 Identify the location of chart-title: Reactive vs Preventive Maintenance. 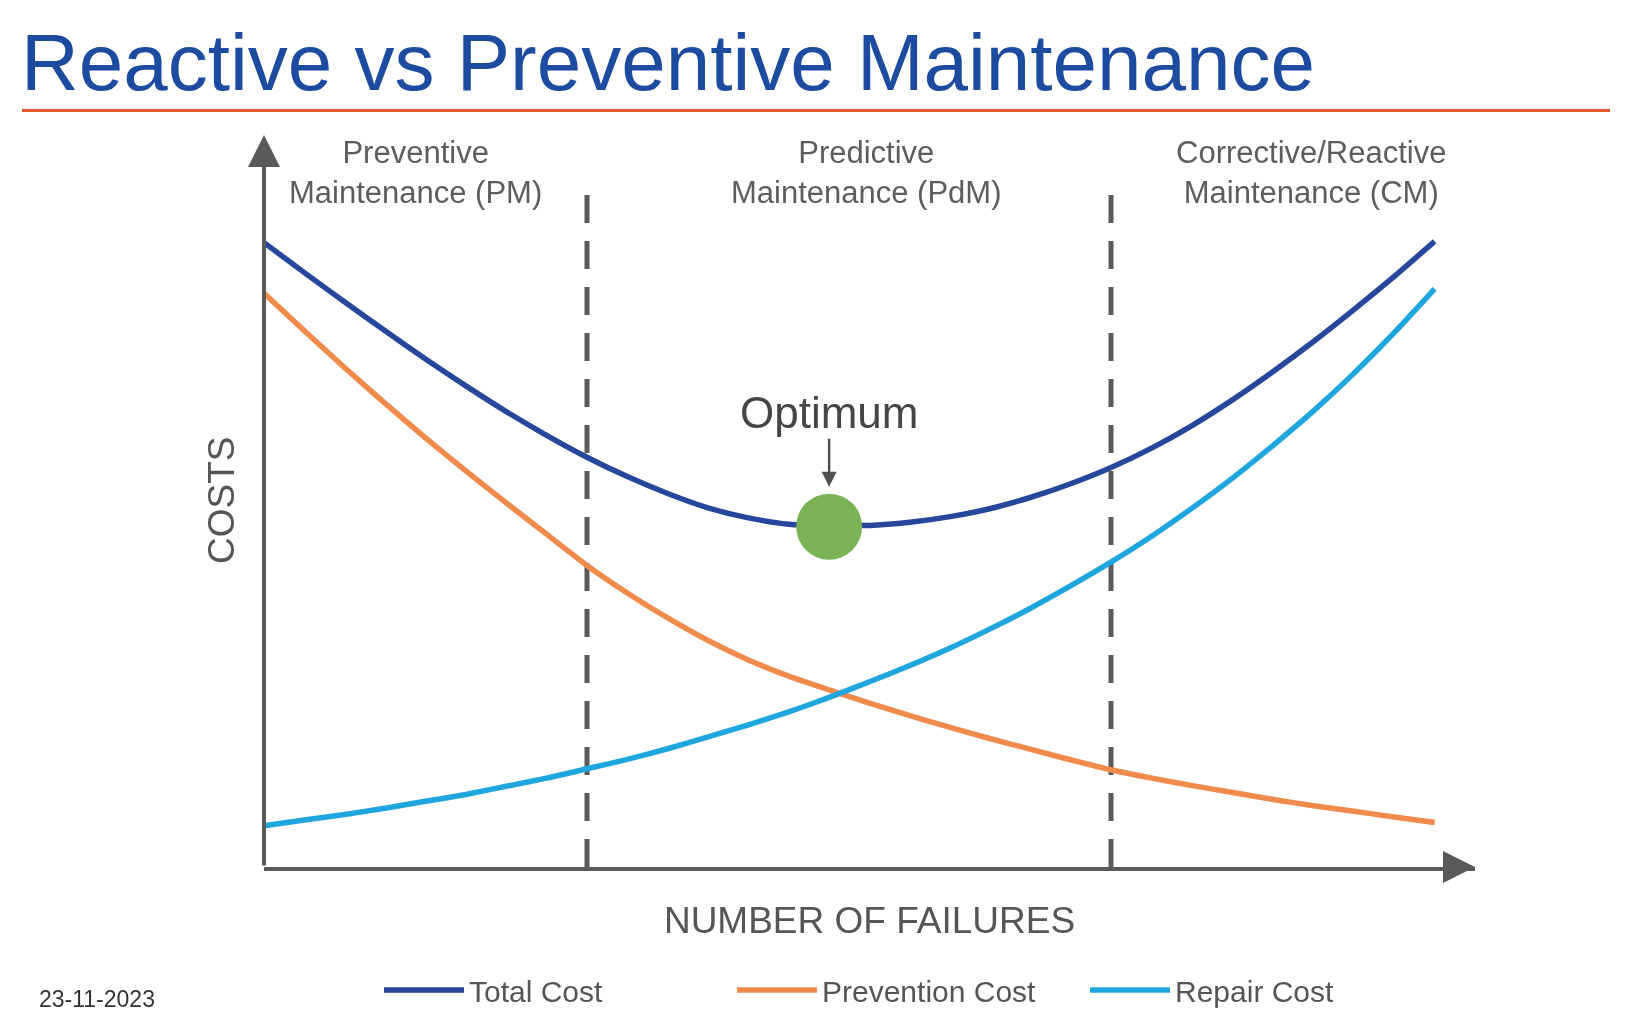
(668, 62).